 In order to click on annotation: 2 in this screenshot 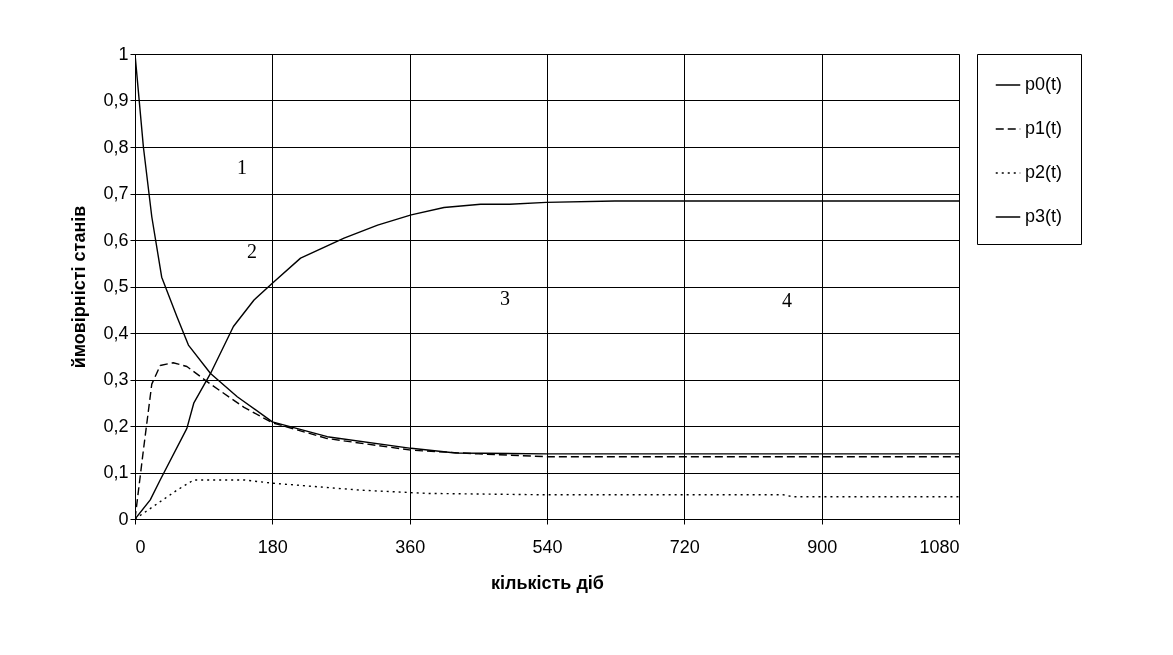, I will do `click(252, 251)`.